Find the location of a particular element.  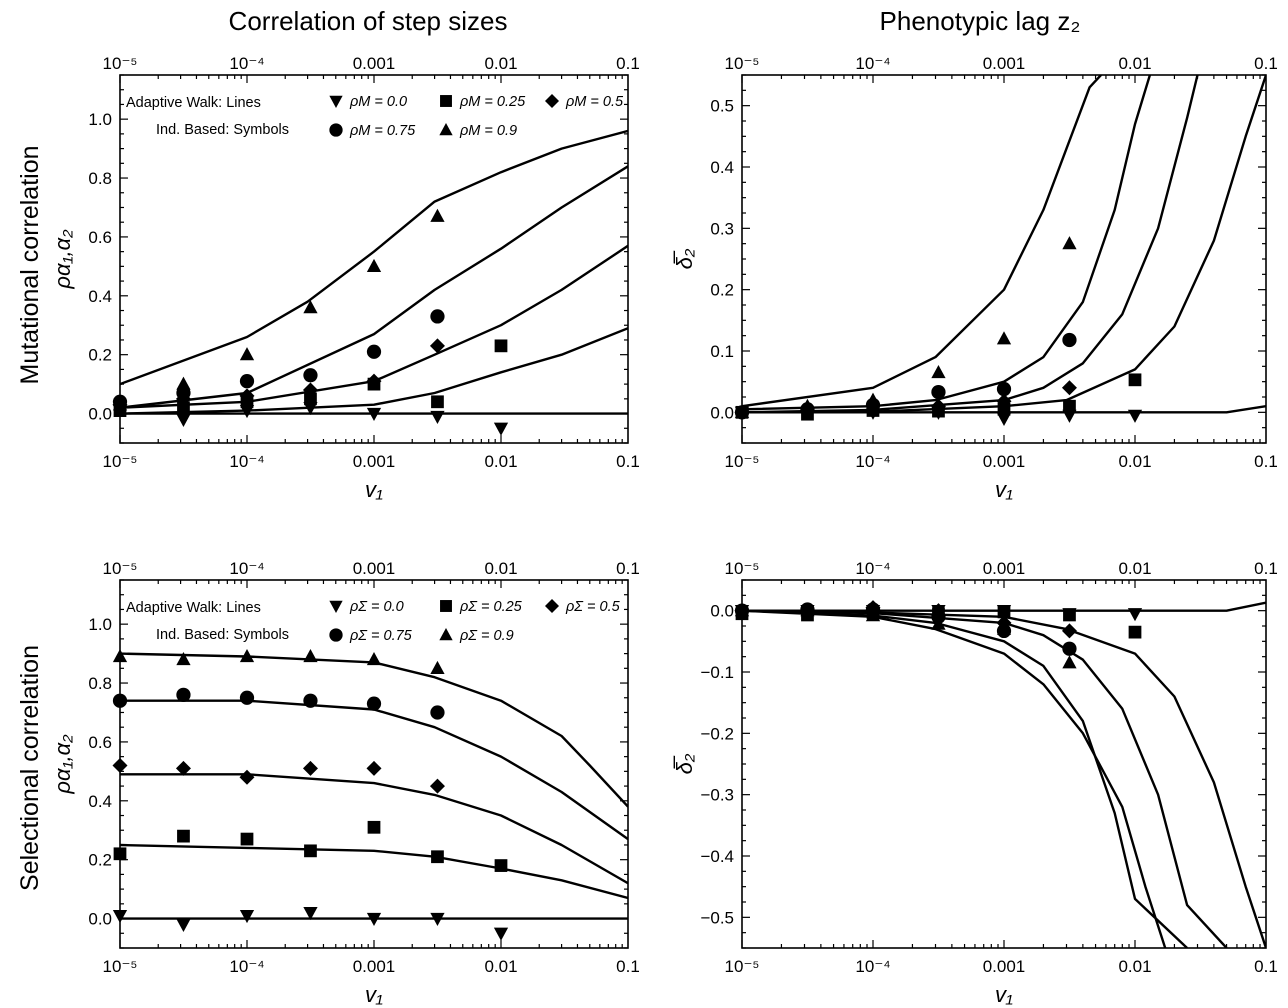

legend-marker-circle is located at coordinates (336, 130).